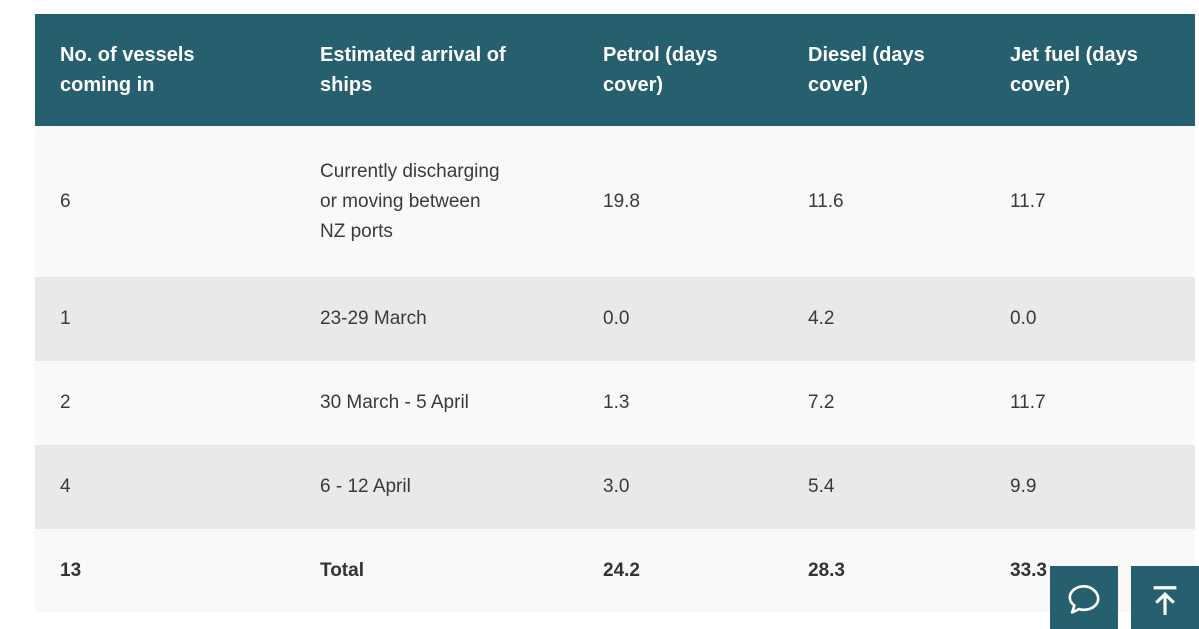 This screenshot has width=1199, height=629. Describe the element at coordinates (1023, 318) in the screenshot. I see `cell-jet-fuel: 0.0` at that location.